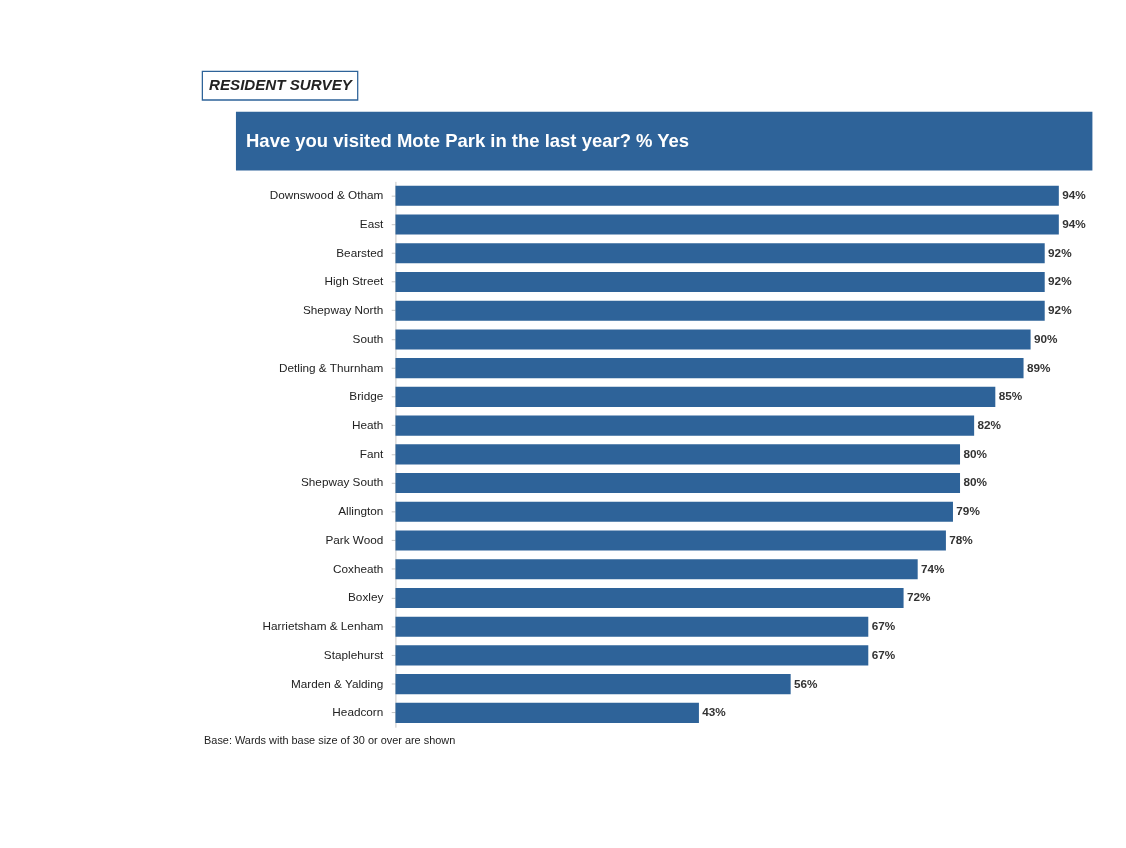  What do you see at coordinates (968, 511) in the screenshot?
I see `data-label: 79%` at bounding box center [968, 511].